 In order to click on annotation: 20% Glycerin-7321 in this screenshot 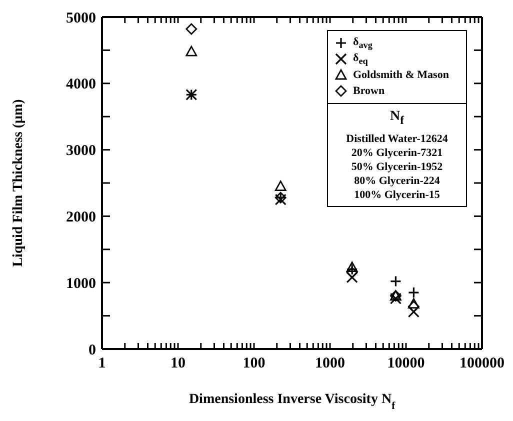, I will do `click(397, 153)`.